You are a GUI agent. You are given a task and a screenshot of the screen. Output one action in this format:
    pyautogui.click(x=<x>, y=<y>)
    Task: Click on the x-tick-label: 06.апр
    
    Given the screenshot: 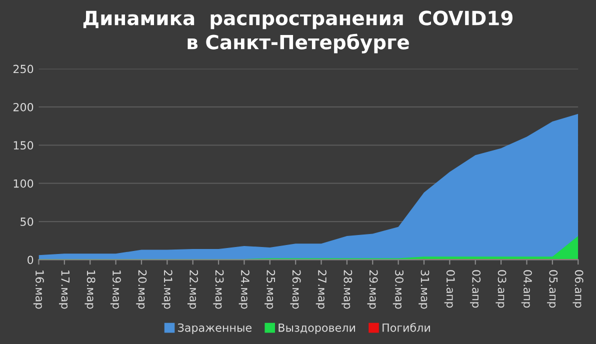 What is the action you would take?
    pyautogui.click(x=578, y=289)
    